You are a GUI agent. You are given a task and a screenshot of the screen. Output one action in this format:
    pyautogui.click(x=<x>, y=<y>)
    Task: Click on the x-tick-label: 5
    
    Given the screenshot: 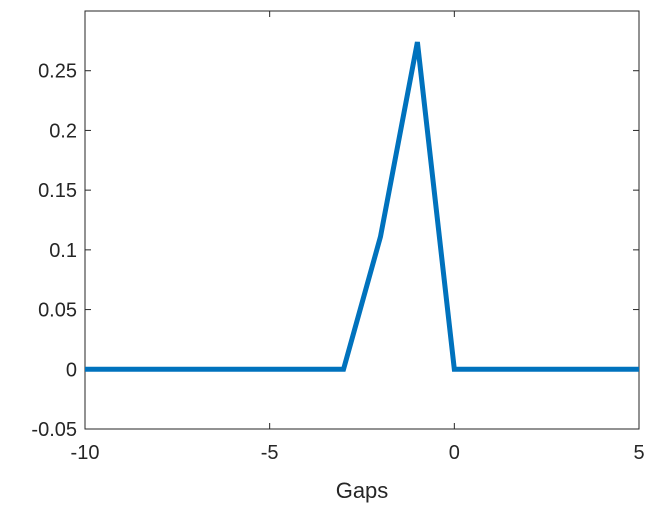 What is the action you would take?
    pyautogui.click(x=638, y=453)
    